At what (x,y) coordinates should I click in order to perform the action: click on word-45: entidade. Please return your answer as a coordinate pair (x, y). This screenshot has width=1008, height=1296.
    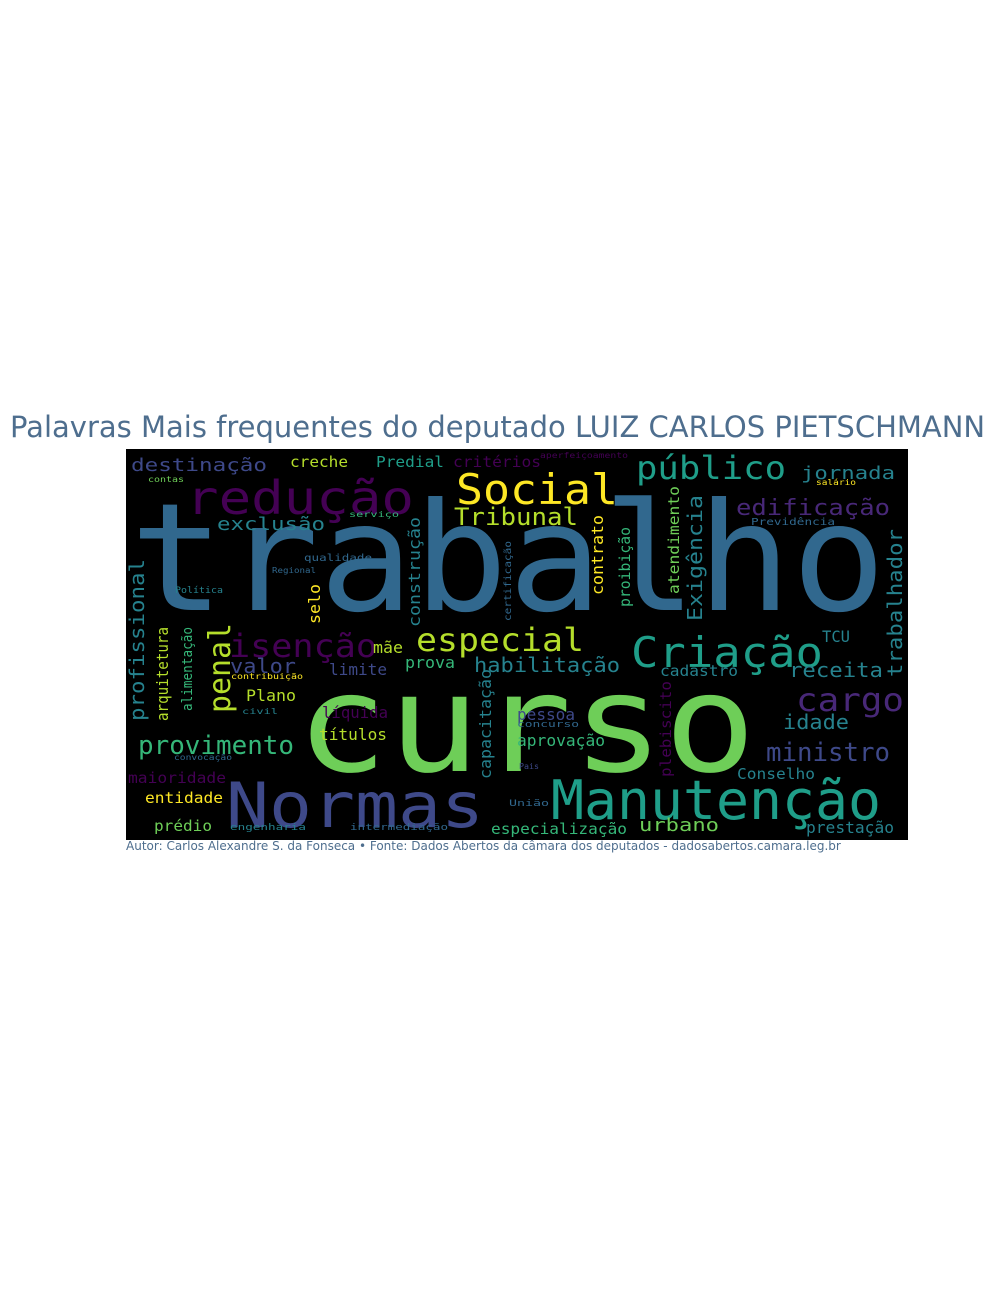
    Looking at the image, I should click on (184, 798).